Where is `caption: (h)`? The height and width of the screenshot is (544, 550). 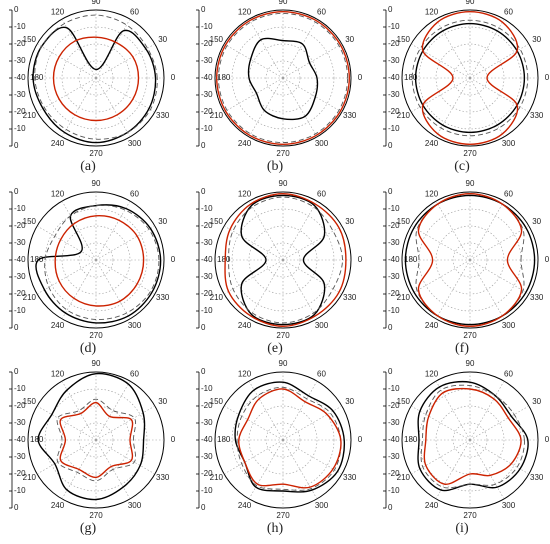 caption: (h) is located at coordinates (275, 528).